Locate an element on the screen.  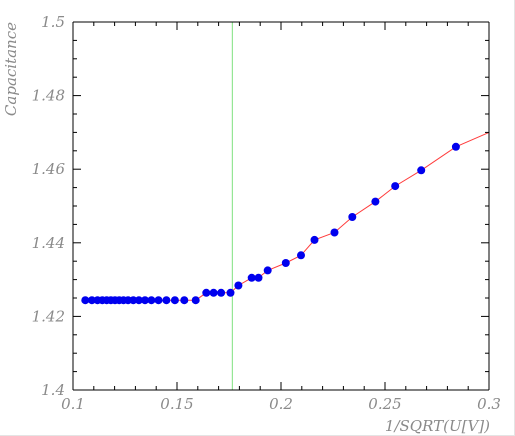
y-tick-label: 1.42 is located at coordinates (48, 316).